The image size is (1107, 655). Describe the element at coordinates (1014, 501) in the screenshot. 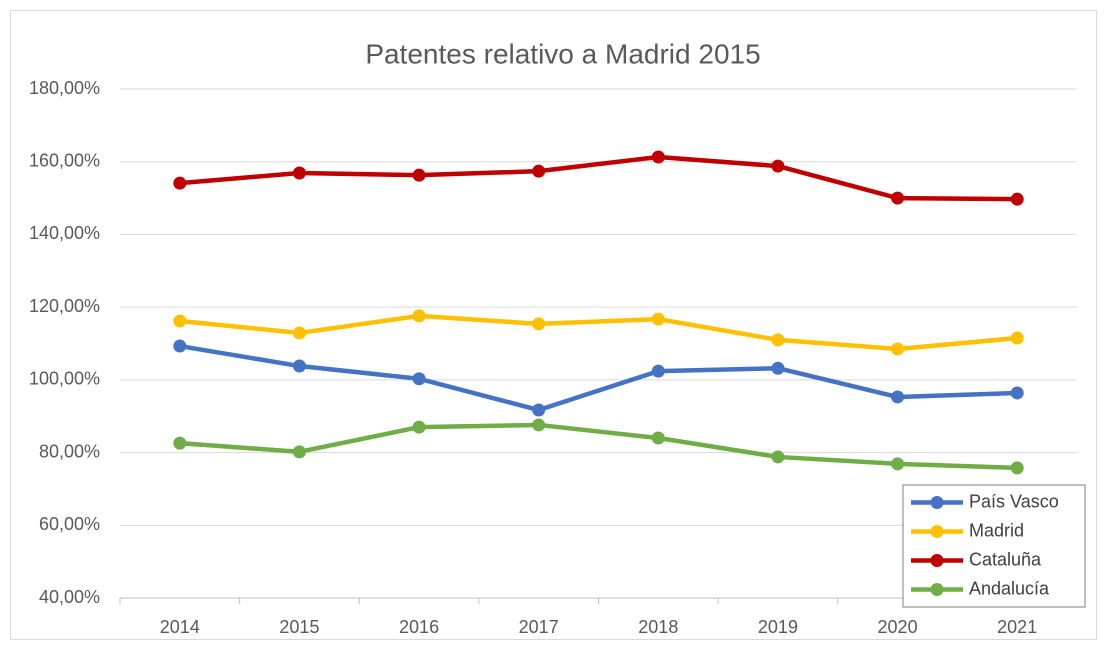

I see `legend-label: País Vasco` at that location.